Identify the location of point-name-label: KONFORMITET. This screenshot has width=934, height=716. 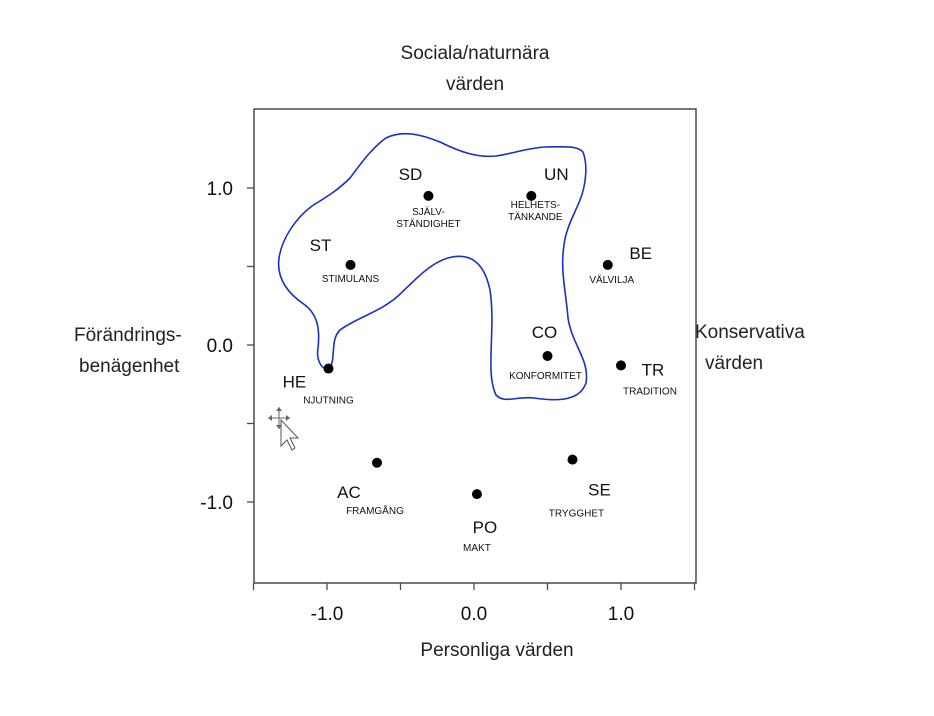
(545, 376).